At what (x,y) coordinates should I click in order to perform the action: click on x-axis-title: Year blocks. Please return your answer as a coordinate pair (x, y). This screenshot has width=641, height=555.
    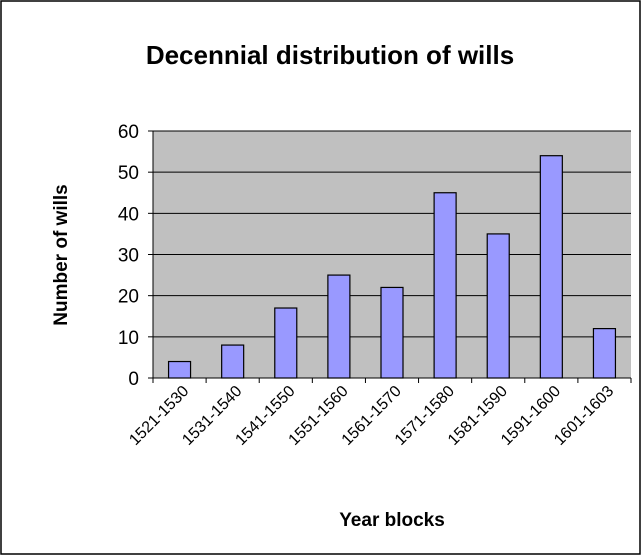
    Looking at the image, I should click on (392, 520).